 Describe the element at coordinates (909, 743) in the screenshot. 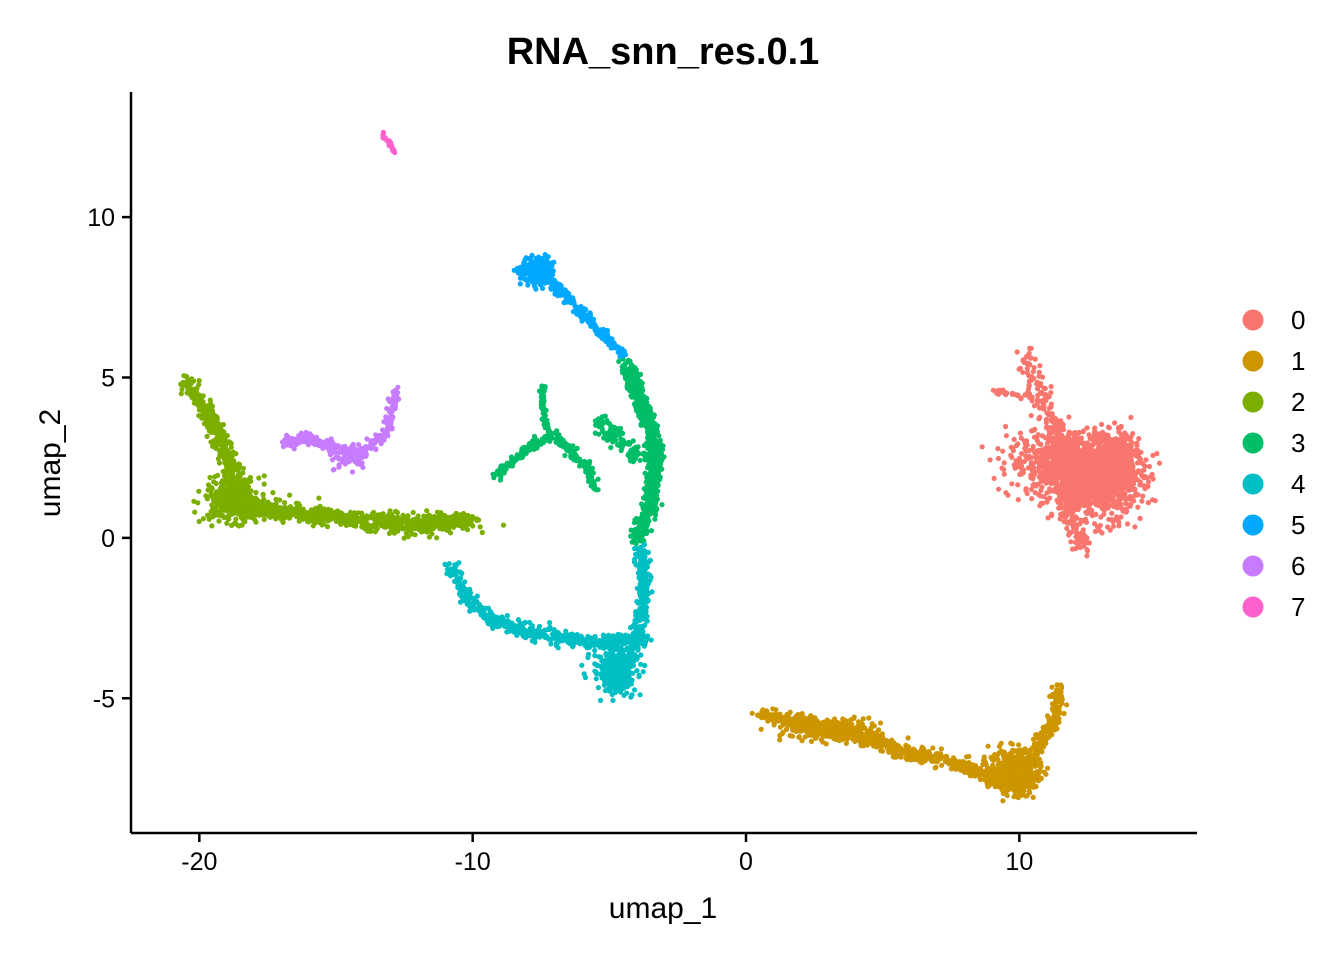

I see `cluster-1-points` at that location.